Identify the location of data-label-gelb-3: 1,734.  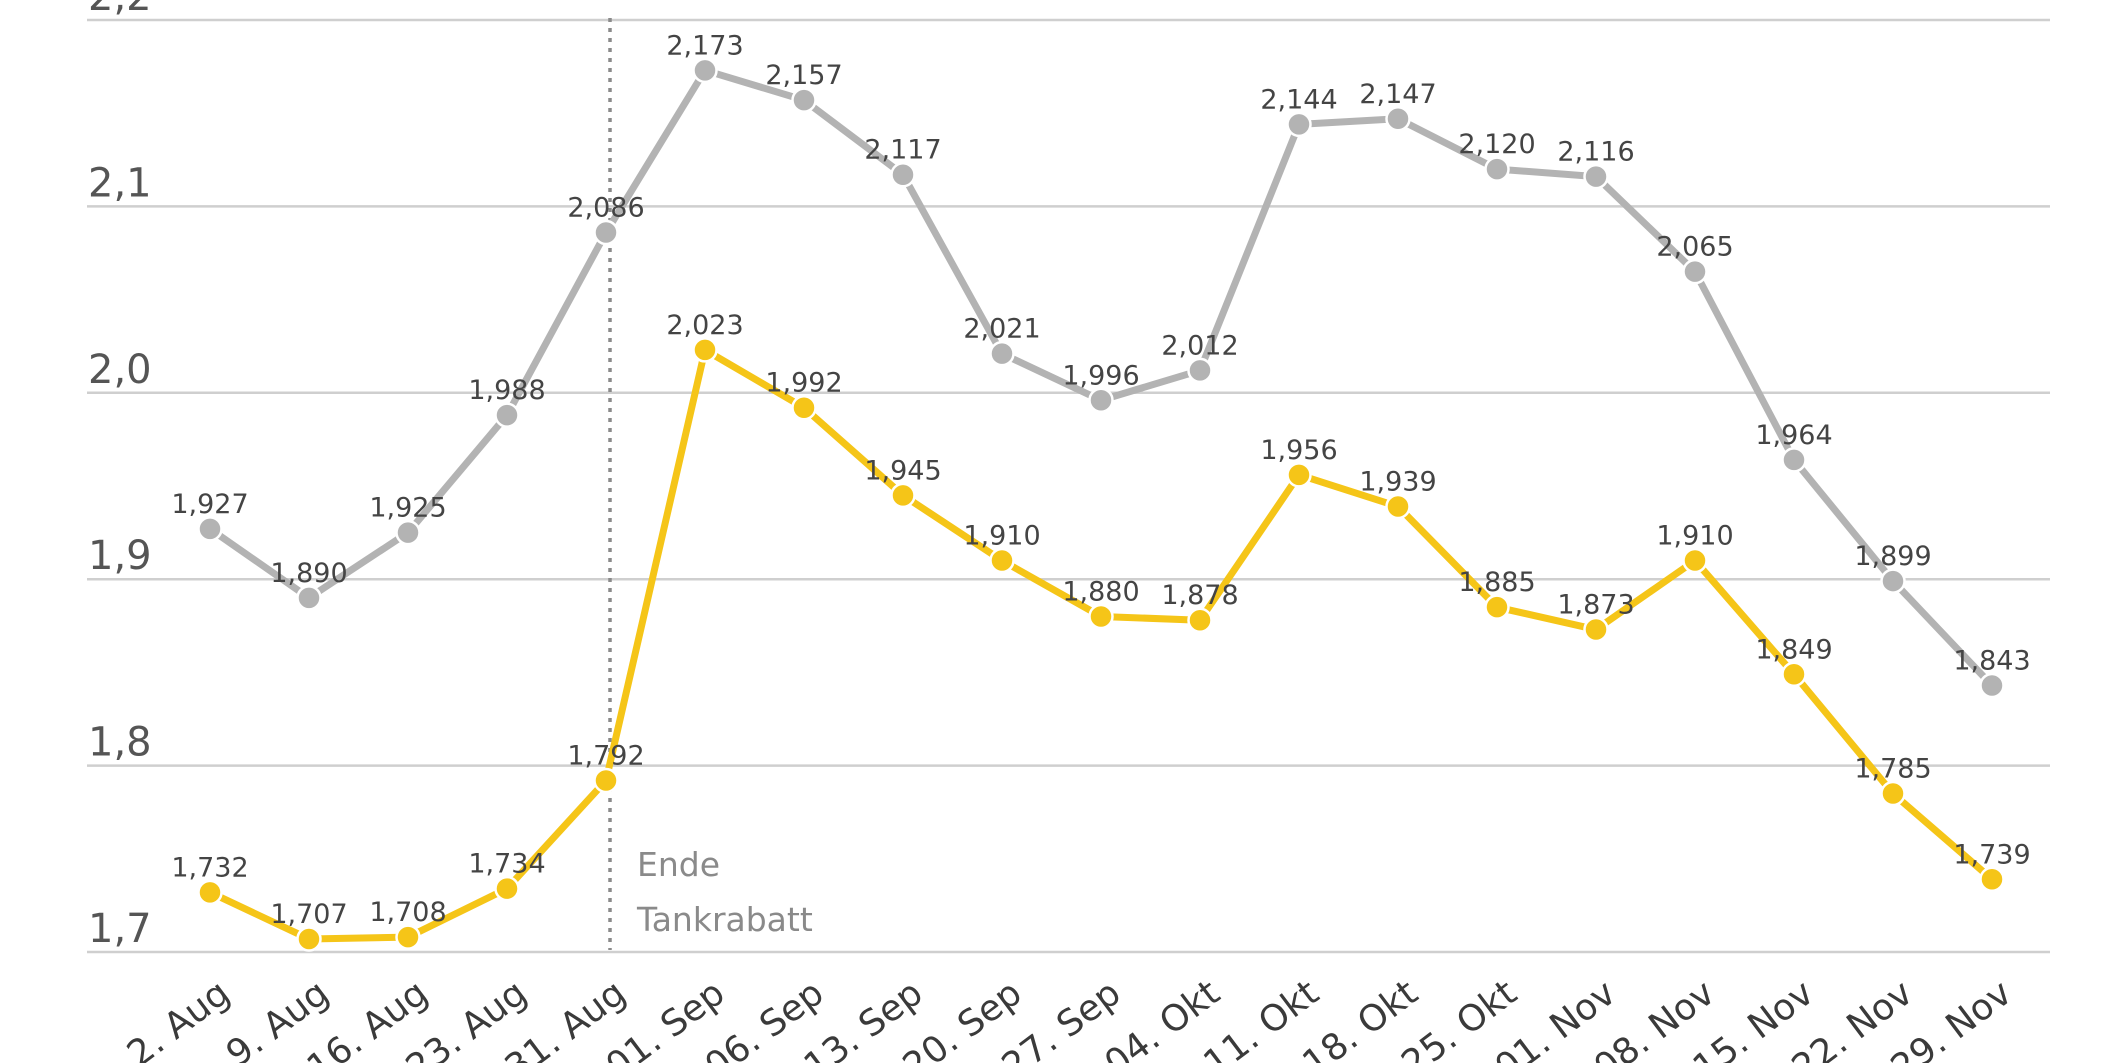
(506, 864).